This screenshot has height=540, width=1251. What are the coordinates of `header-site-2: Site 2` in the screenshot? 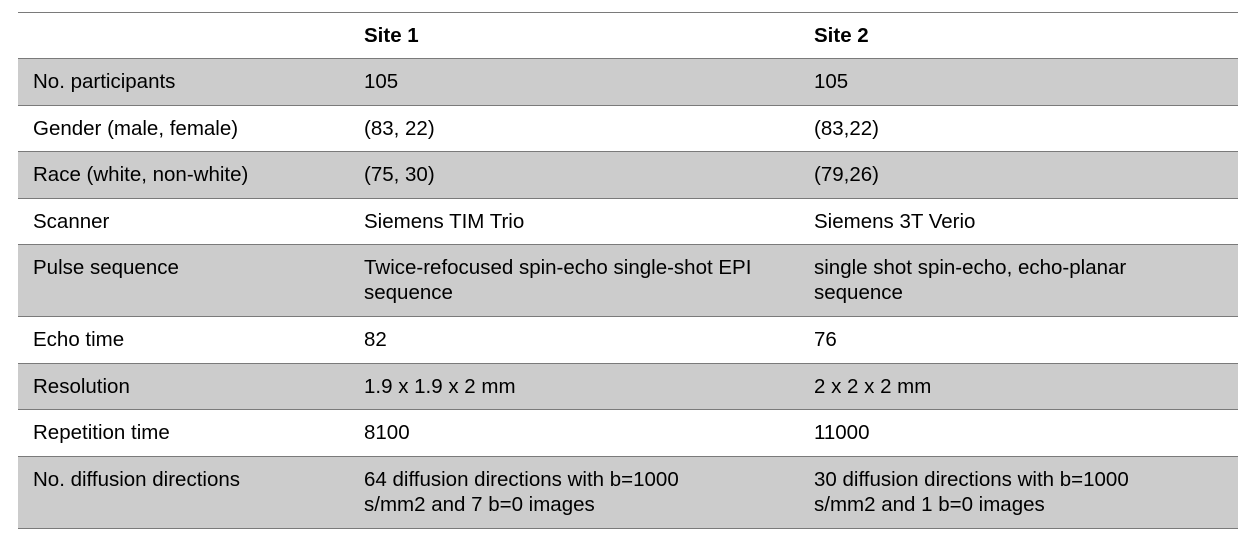 It's located at (1018, 35).